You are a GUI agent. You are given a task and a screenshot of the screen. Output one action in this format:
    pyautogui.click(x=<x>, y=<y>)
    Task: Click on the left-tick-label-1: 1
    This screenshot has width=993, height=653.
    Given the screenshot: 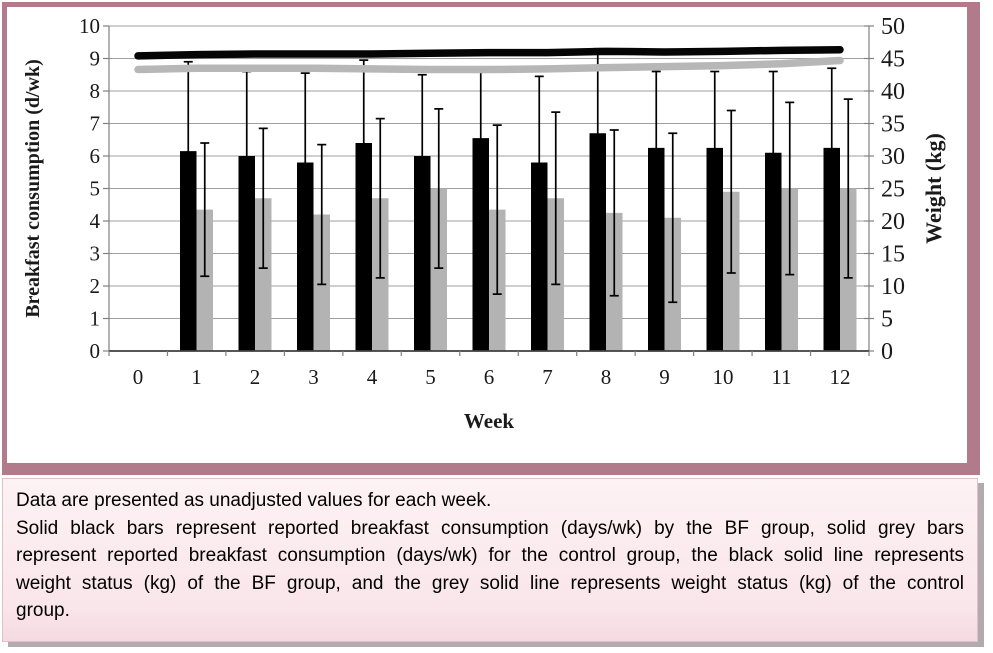 What is the action you would take?
    pyautogui.click(x=95, y=319)
    